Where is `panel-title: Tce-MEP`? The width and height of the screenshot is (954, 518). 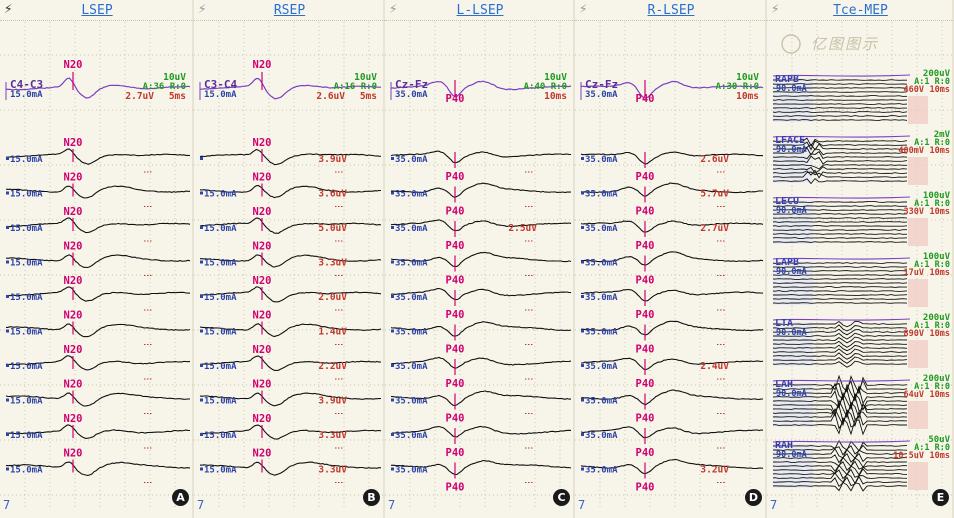
panel-title: Tce-MEP is located at coordinates (860, 10).